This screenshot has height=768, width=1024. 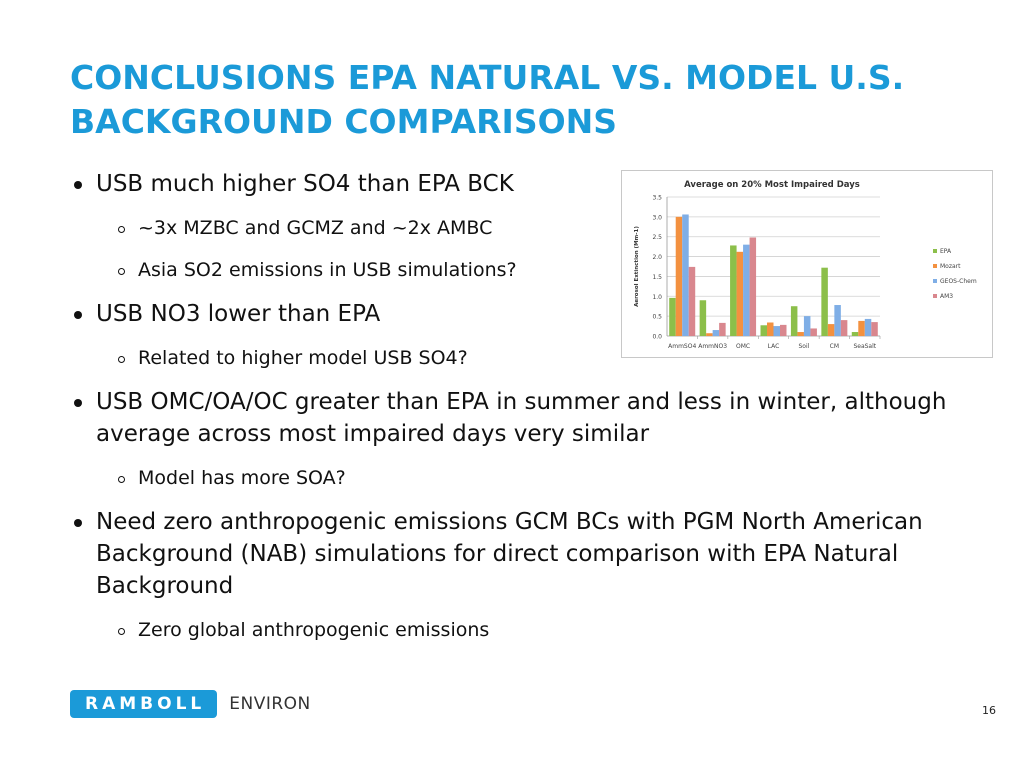 What do you see at coordinates (989, 710) in the screenshot?
I see `page-number: 16` at bounding box center [989, 710].